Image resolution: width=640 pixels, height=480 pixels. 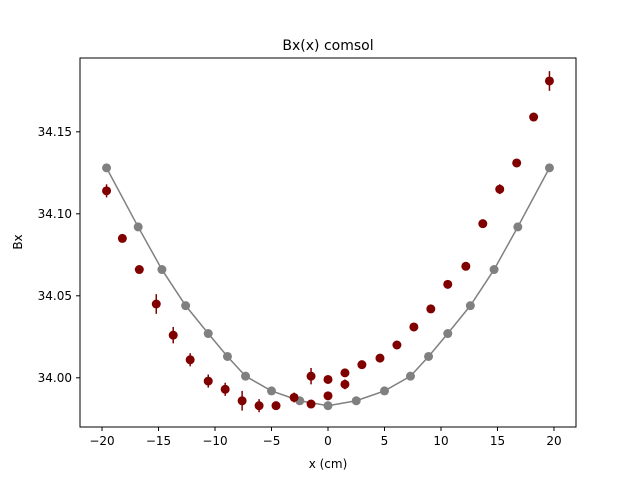 I want to click on x-axis: −20 −15 −10 −5 0 5 10 15 20, so click(x=325, y=437).